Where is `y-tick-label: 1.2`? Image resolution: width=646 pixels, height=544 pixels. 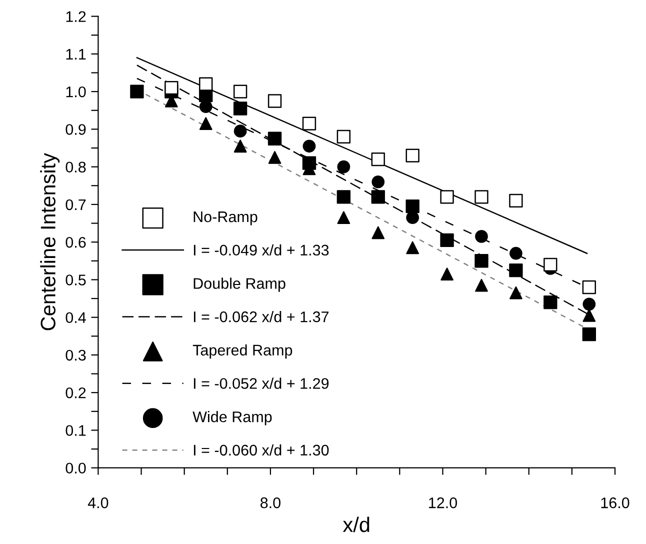
y-tick-label: 1.2 is located at coordinates (76, 16).